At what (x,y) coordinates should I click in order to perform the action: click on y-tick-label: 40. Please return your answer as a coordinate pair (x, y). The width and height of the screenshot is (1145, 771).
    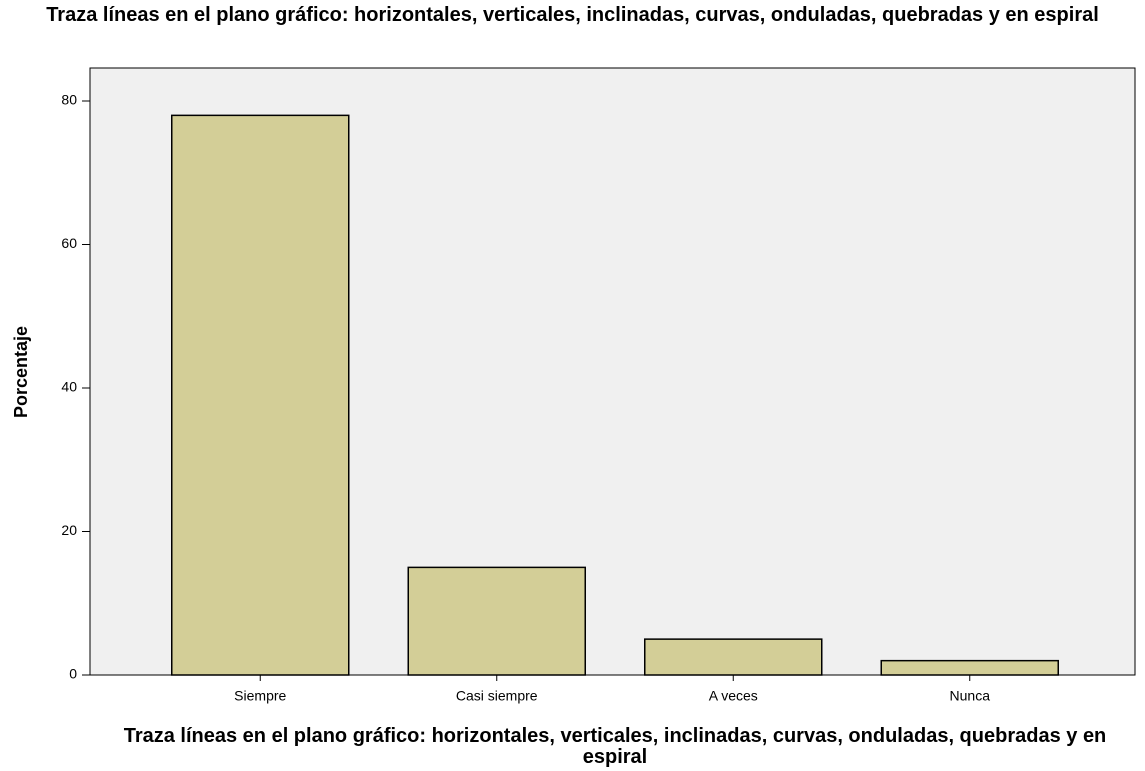
    Looking at the image, I should click on (69, 387).